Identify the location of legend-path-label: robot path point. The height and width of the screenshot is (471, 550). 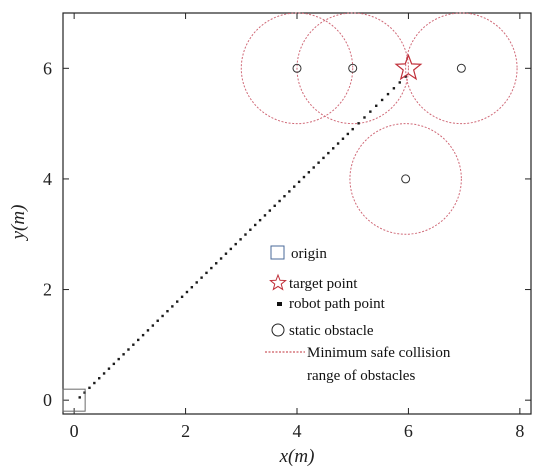
(337, 304).